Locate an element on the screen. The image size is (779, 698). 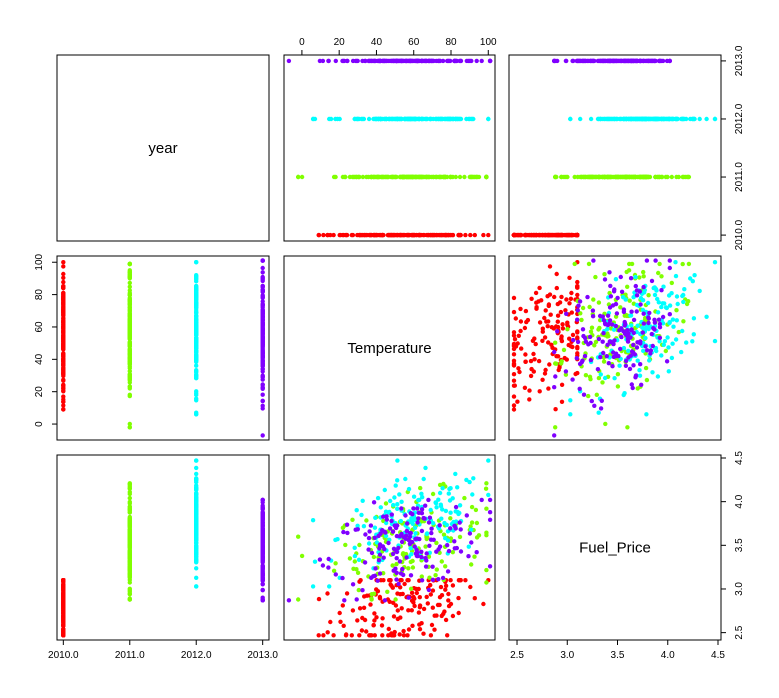
tick-label: 2013.0 is located at coordinates (739, 60).